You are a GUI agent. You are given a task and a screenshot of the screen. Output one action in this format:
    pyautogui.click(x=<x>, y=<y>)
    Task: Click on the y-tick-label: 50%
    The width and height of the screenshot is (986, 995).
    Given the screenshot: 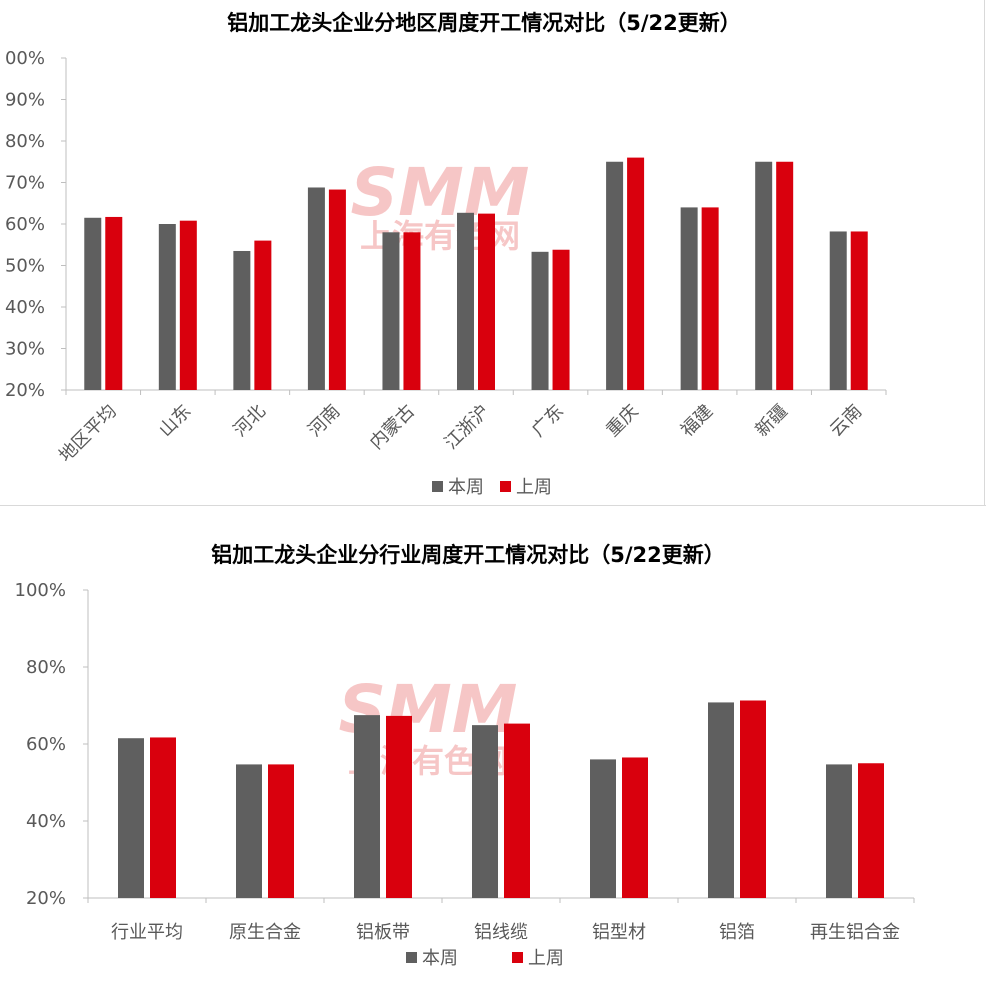 What is the action you would take?
    pyautogui.click(x=25, y=266)
    